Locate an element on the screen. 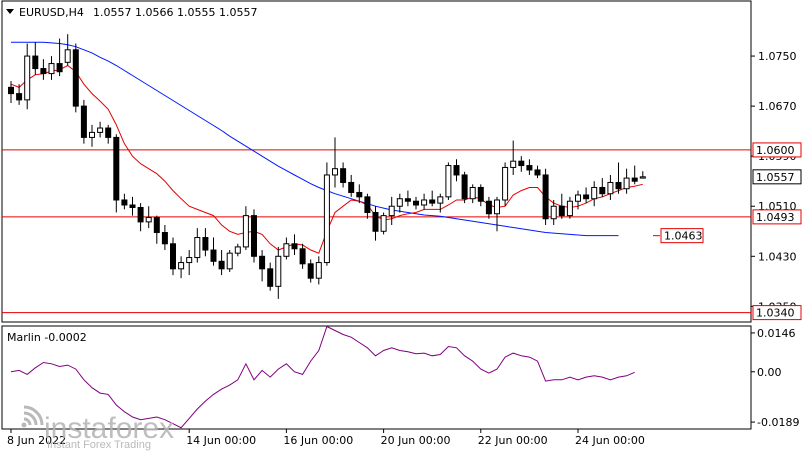  current-price-label: 1.0557 is located at coordinates (775, 177).